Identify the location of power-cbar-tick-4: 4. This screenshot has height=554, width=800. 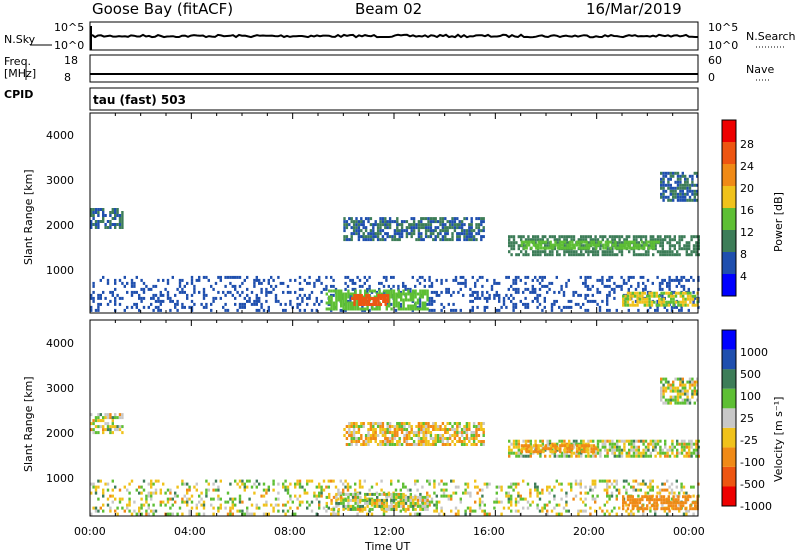
(743, 276).